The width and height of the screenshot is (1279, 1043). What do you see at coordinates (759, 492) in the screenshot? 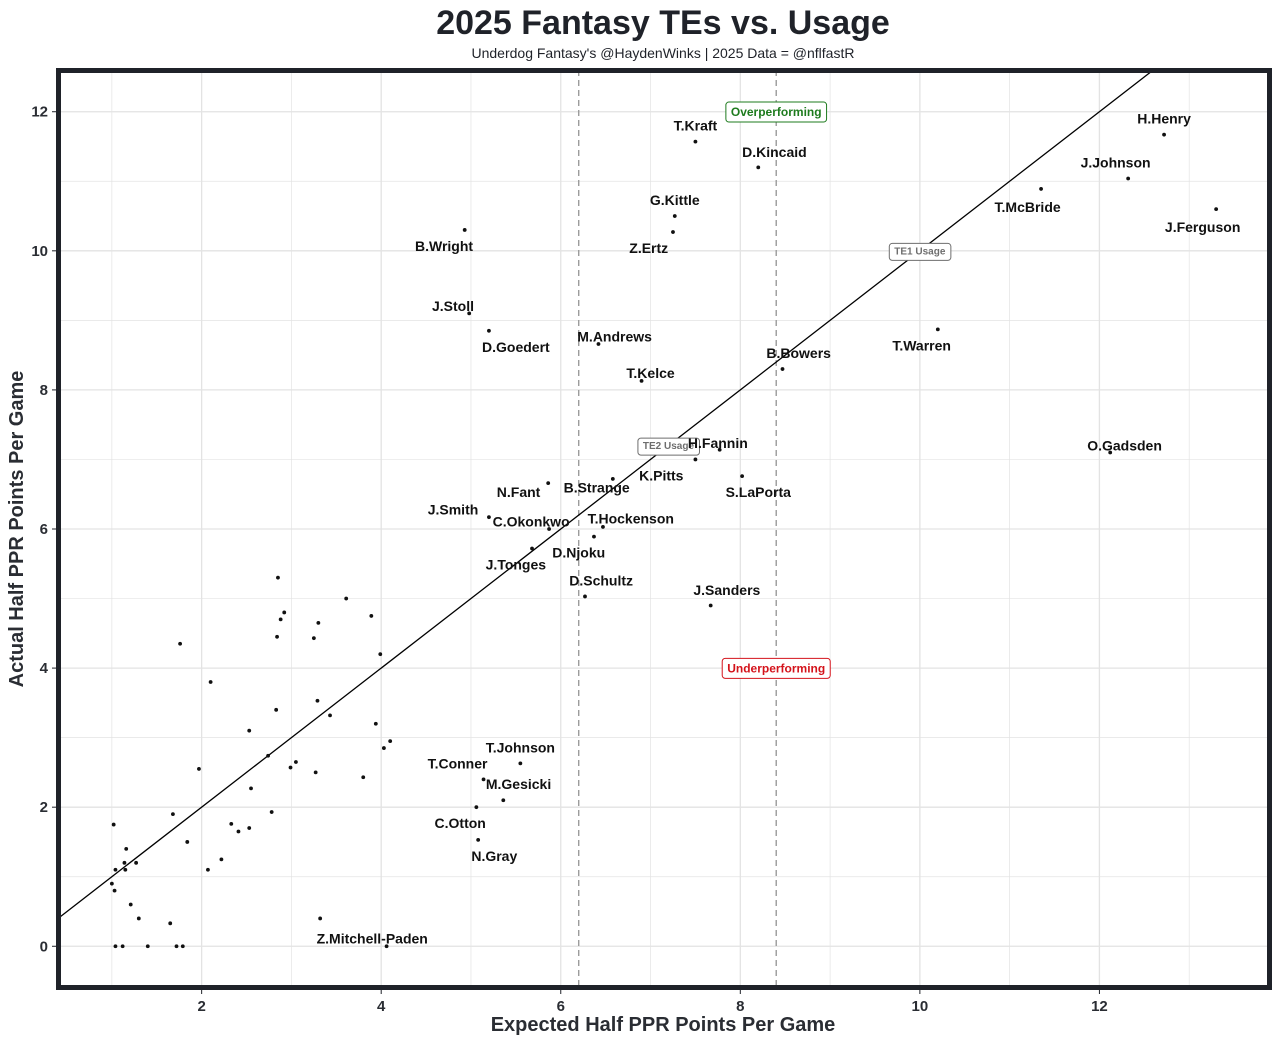
I see `player-label: S.LaPorta` at bounding box center [759, 492].